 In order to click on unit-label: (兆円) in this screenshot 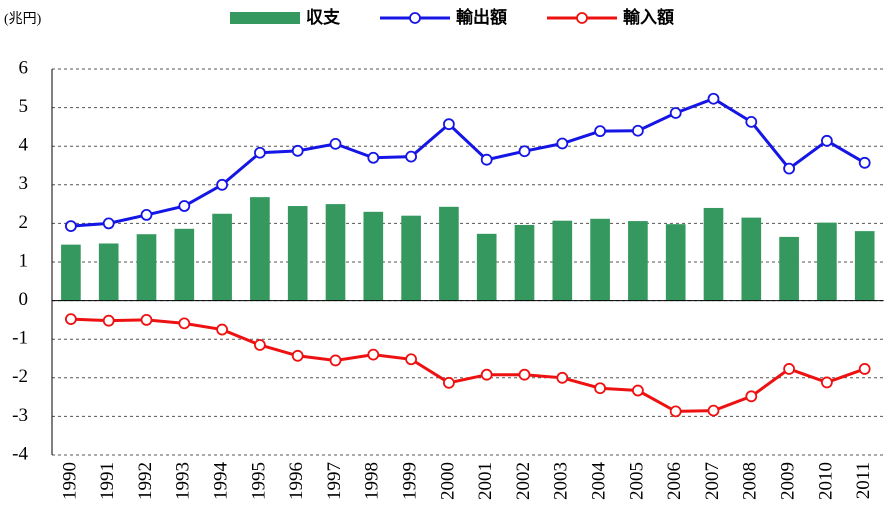, I will do `click(23, 19)`.